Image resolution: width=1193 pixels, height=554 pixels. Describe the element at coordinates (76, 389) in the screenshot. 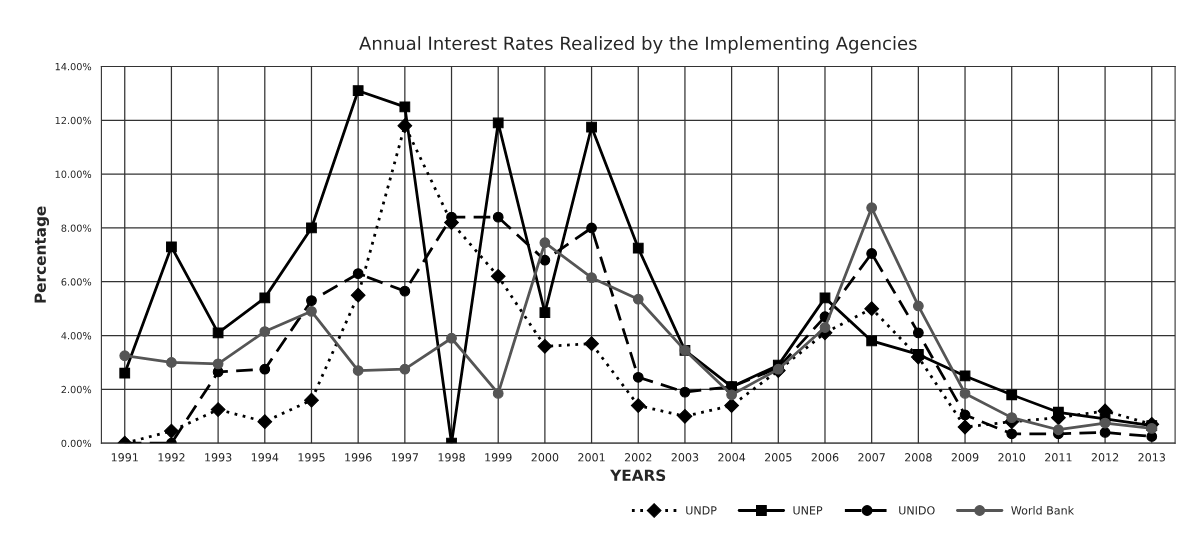

I see `y-tick-label: 2.00%` at that location.